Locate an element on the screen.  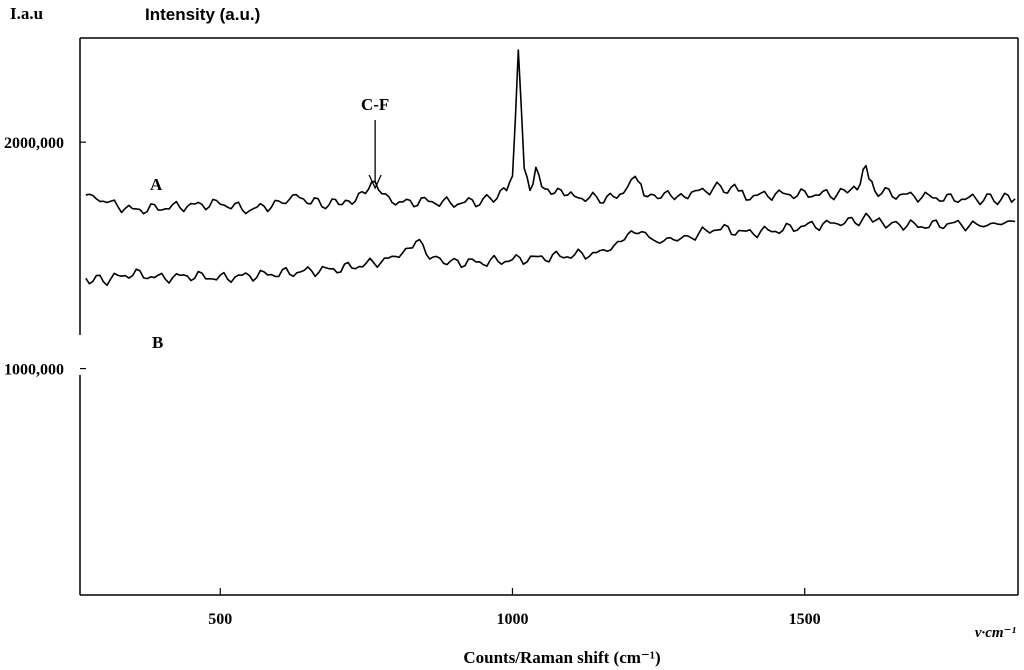
annotation-arrow-head is located at coordinates (375, 182).